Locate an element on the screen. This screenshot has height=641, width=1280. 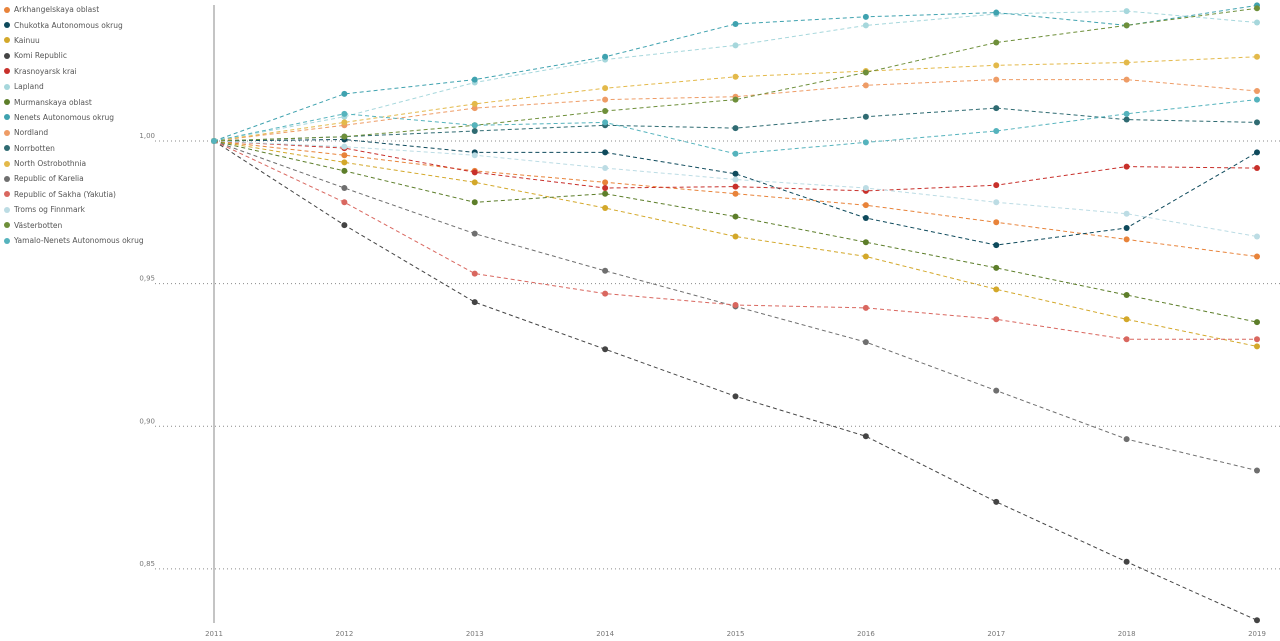
legend-item: Kainuu is located at coordinates (74, 40).